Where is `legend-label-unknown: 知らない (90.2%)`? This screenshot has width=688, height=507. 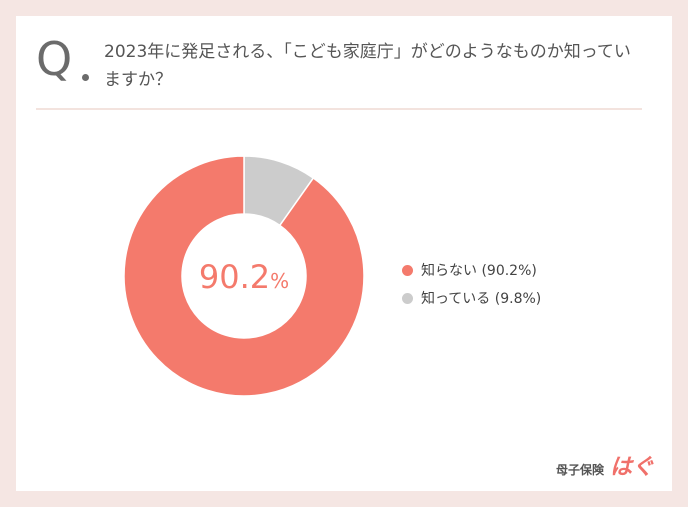
legend-label-unknown: 知らない (90.2%) is located at coordinates (479, 271).